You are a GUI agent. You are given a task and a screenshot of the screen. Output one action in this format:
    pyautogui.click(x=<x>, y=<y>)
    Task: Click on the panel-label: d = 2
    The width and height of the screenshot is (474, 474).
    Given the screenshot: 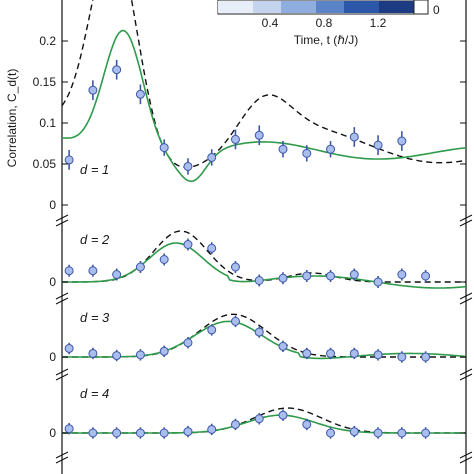 What is the action you would take?
    pyautogui.click(x=95, y=239)
    